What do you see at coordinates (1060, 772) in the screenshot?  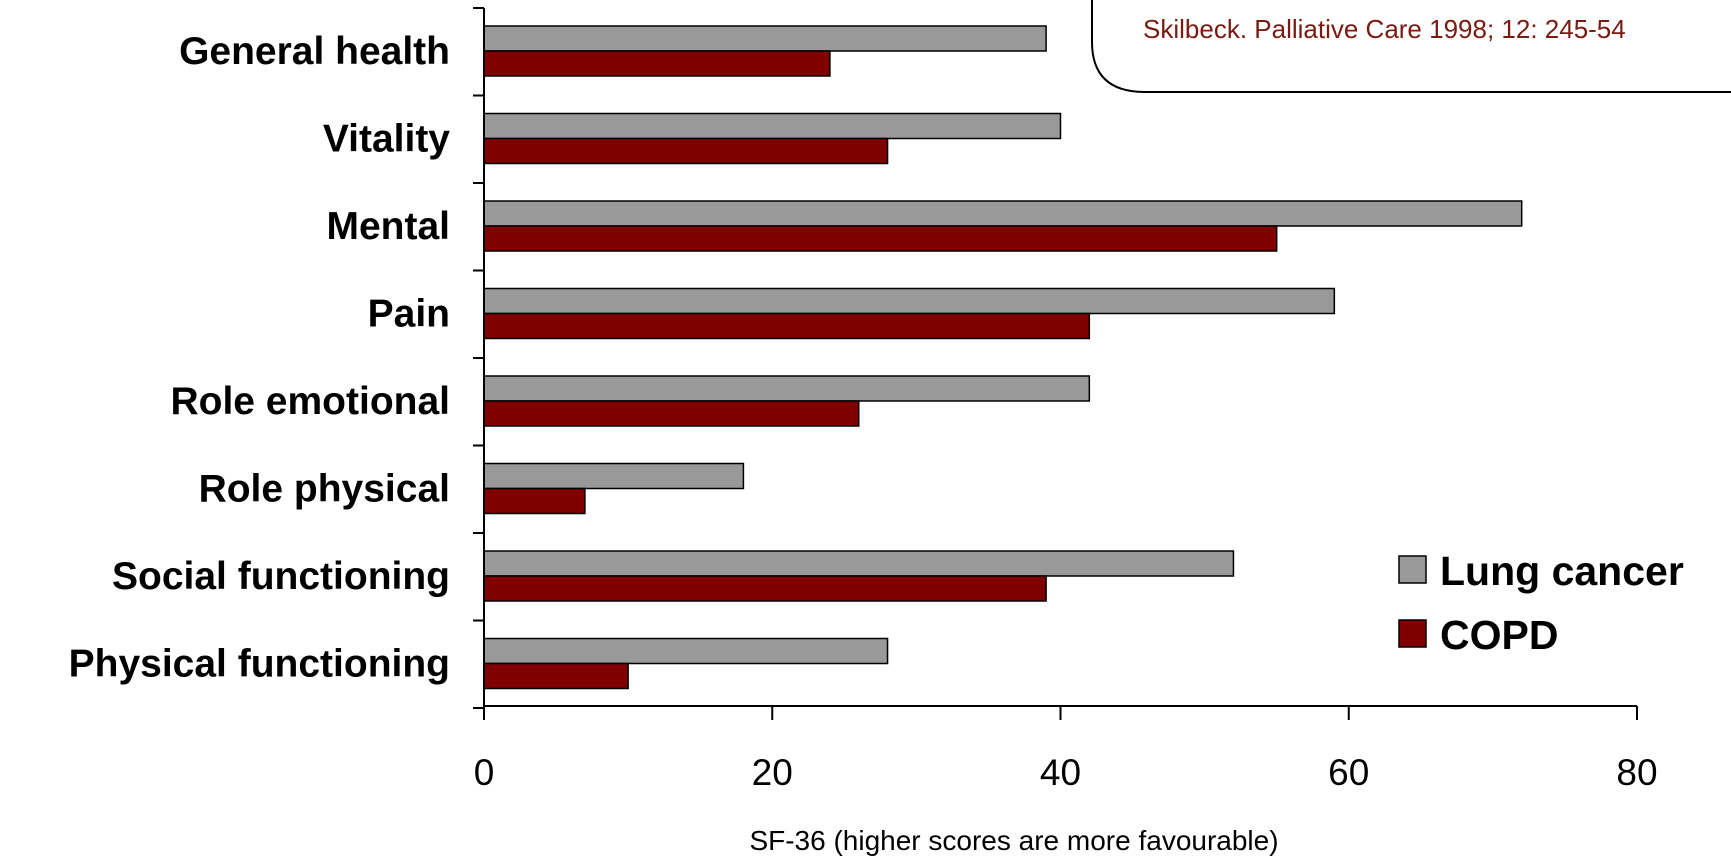 I see `x-tick-label: 40` at bounding box center [1060, 772].